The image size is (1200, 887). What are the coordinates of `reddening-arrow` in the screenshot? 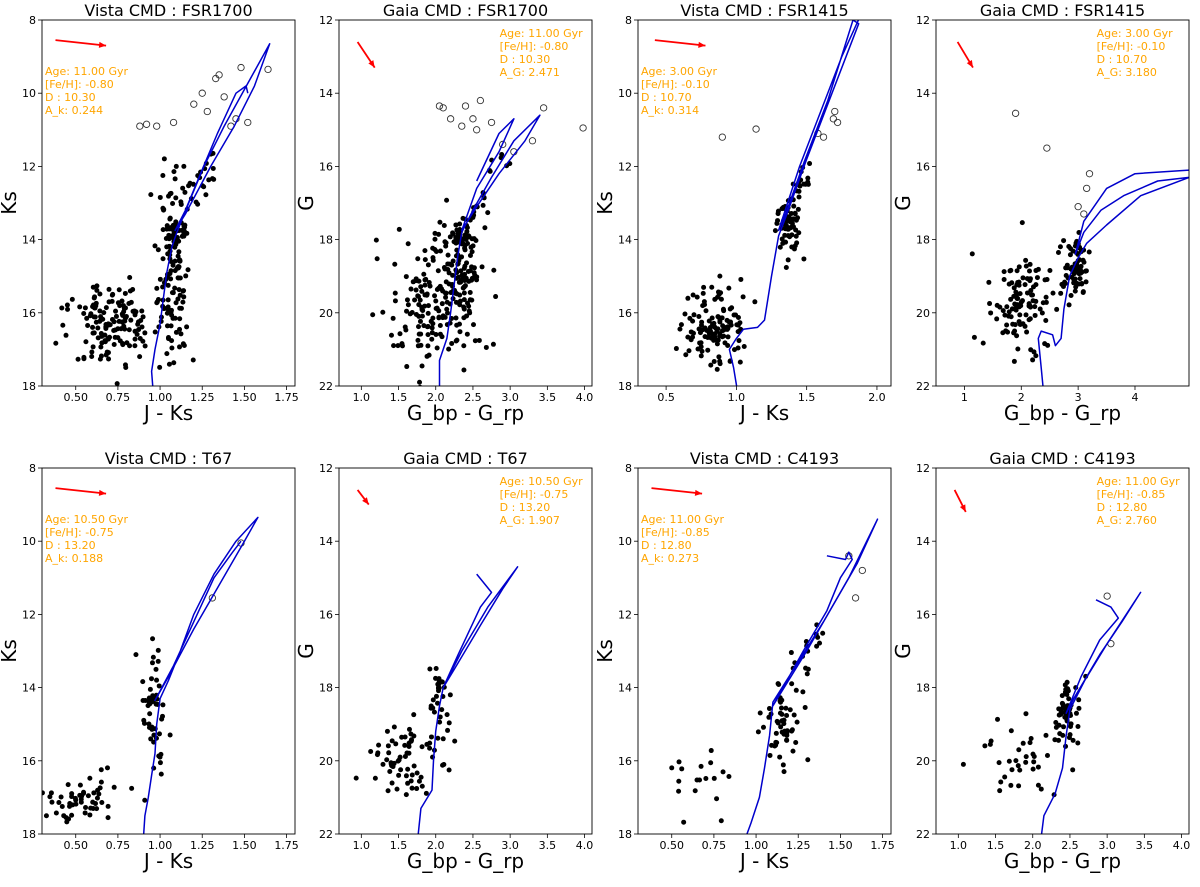 It's located at (81, 491).